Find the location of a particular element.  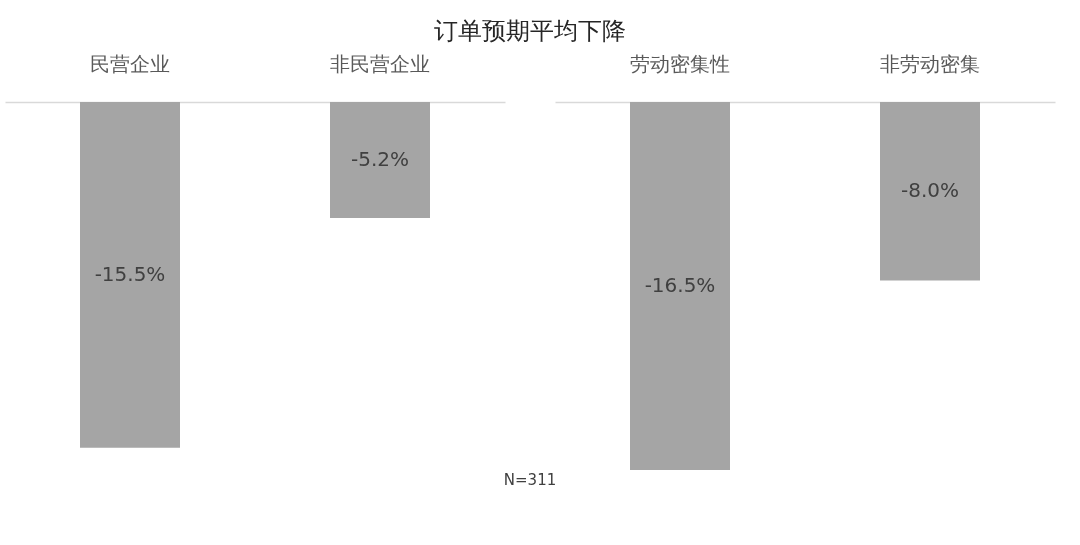

data-label: -16.5% is located at coordinates (680, 285).